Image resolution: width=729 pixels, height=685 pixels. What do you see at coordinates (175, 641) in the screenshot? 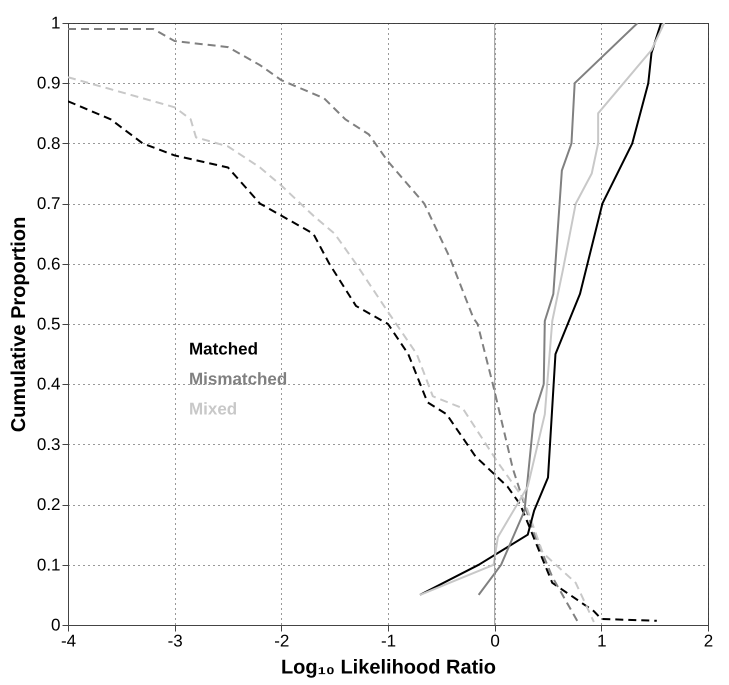
I see `x-tick-label: -3` at bounding box center [175, 641].